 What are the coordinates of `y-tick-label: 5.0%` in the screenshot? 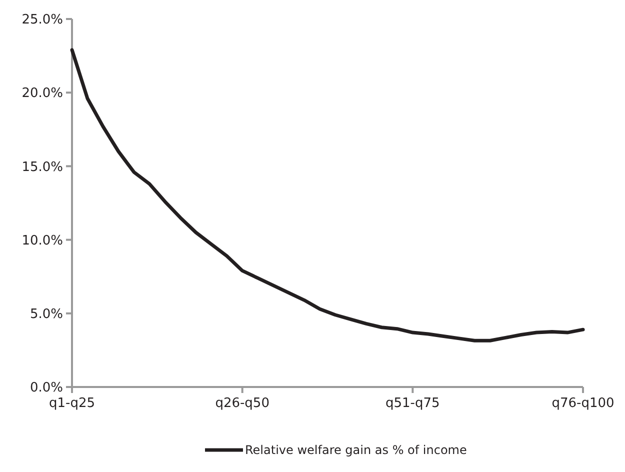 It's located at (46, 314).